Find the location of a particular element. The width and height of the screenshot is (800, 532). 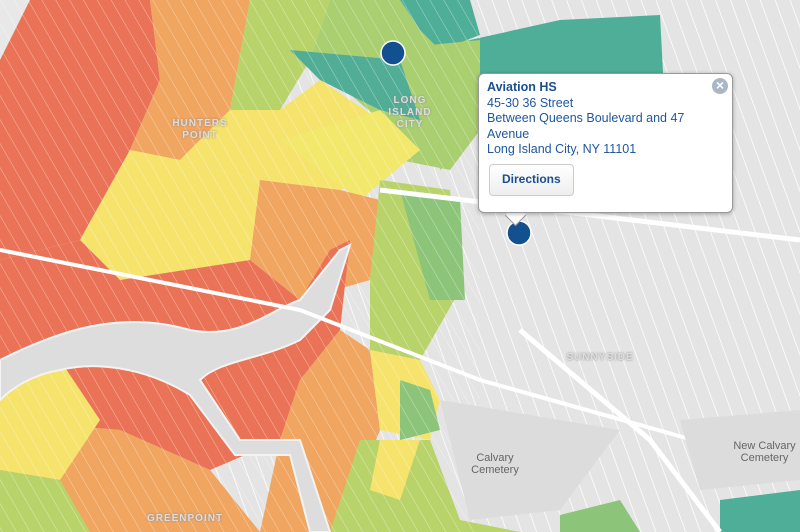

map-label: New Calvary Cemetery is located at coordinates (764, 452).